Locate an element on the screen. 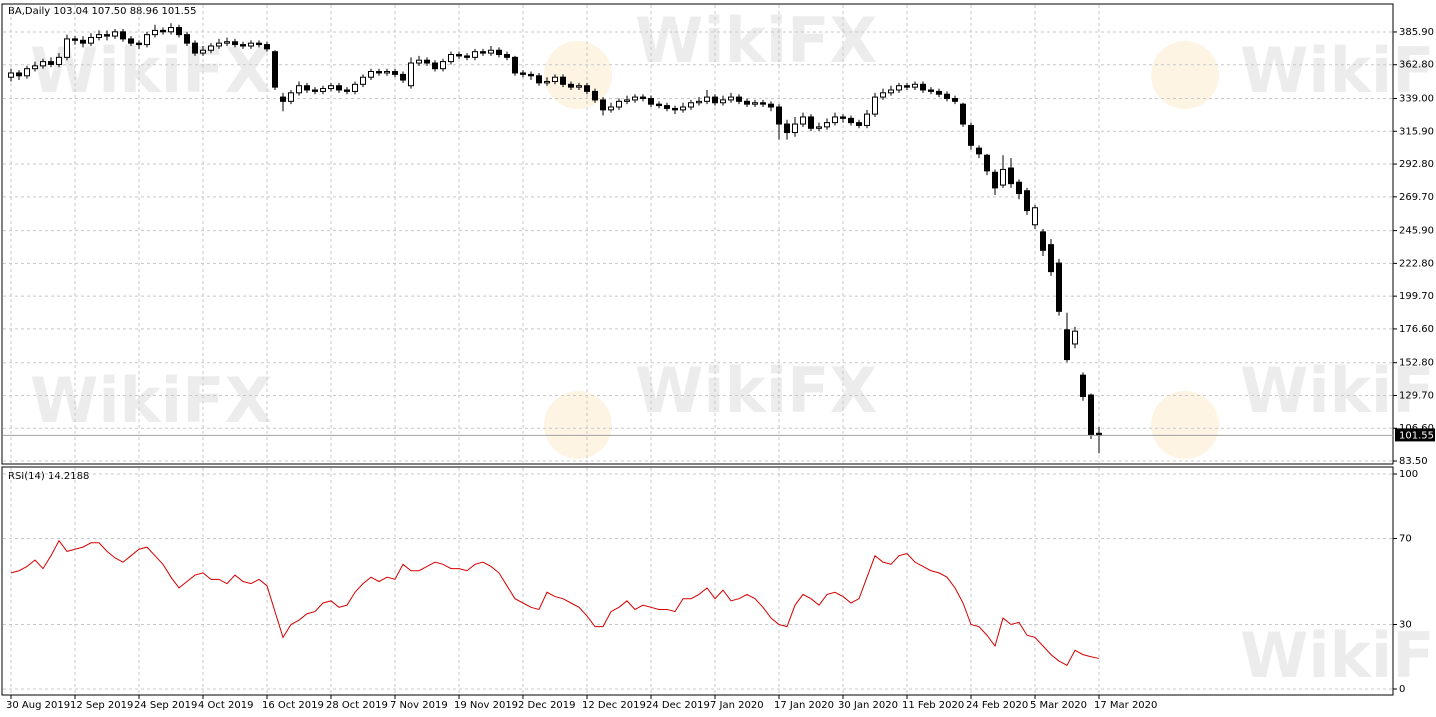 The height and width of the screenshot is (717, 1436). y-tick-label: 292.80 is located at coordinates (1416, 164).